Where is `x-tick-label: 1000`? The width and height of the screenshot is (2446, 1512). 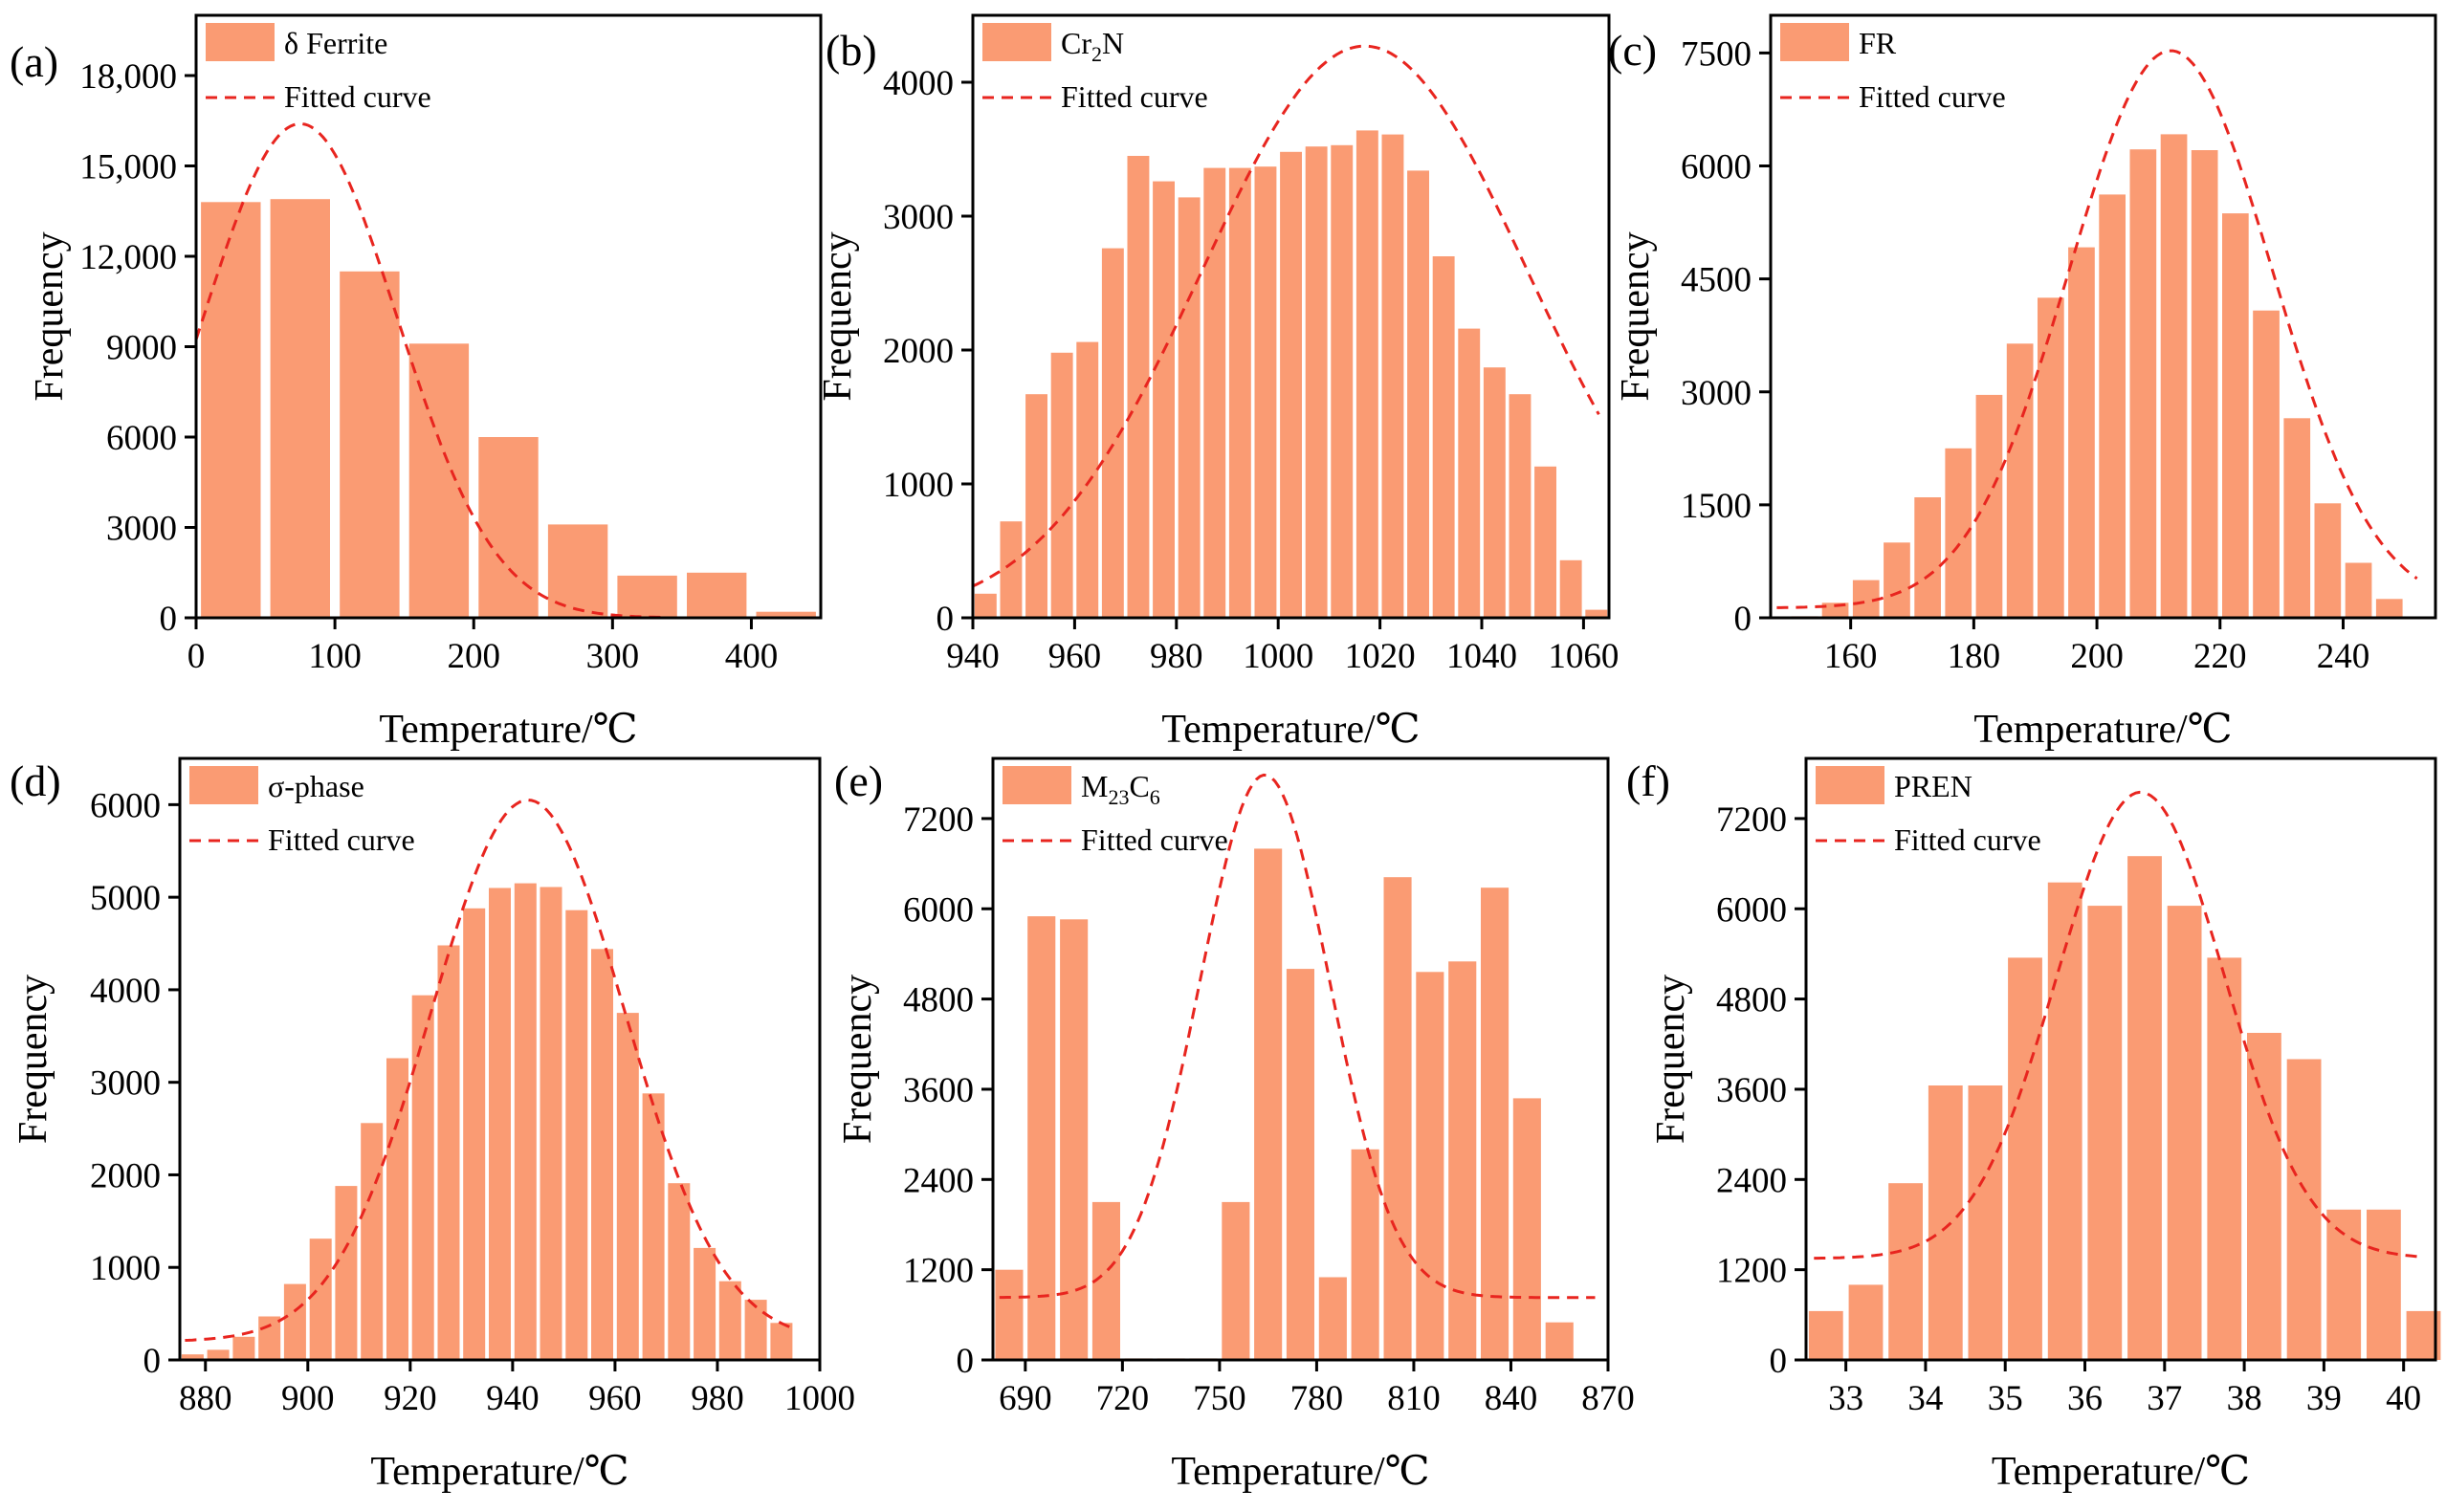
x-tick-label: 1000 is located at coordinates (819, 1398).